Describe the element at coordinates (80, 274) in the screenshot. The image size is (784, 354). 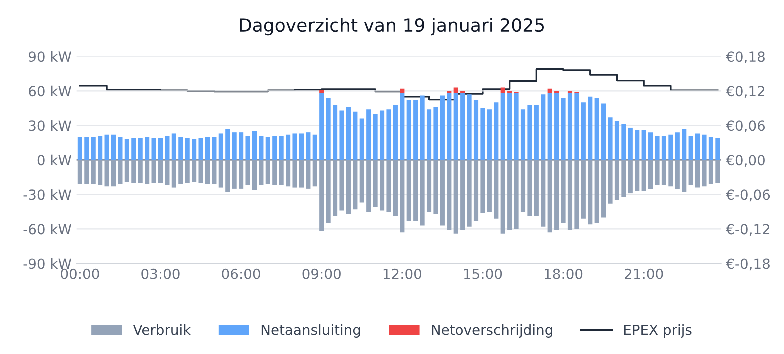
I see `x-tick-label: 00:00` at that location.